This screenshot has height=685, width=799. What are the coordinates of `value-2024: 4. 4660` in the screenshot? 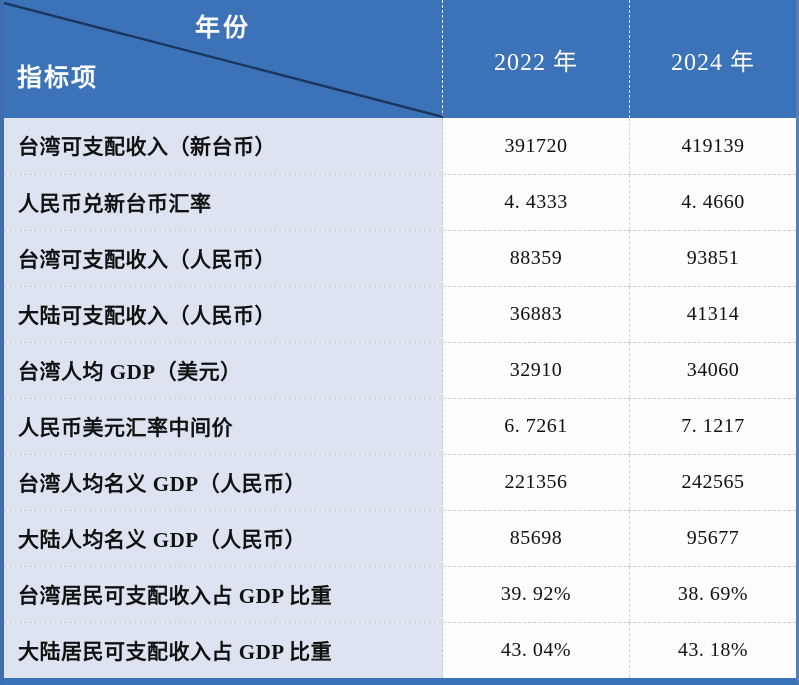 It's located at (713, 202).